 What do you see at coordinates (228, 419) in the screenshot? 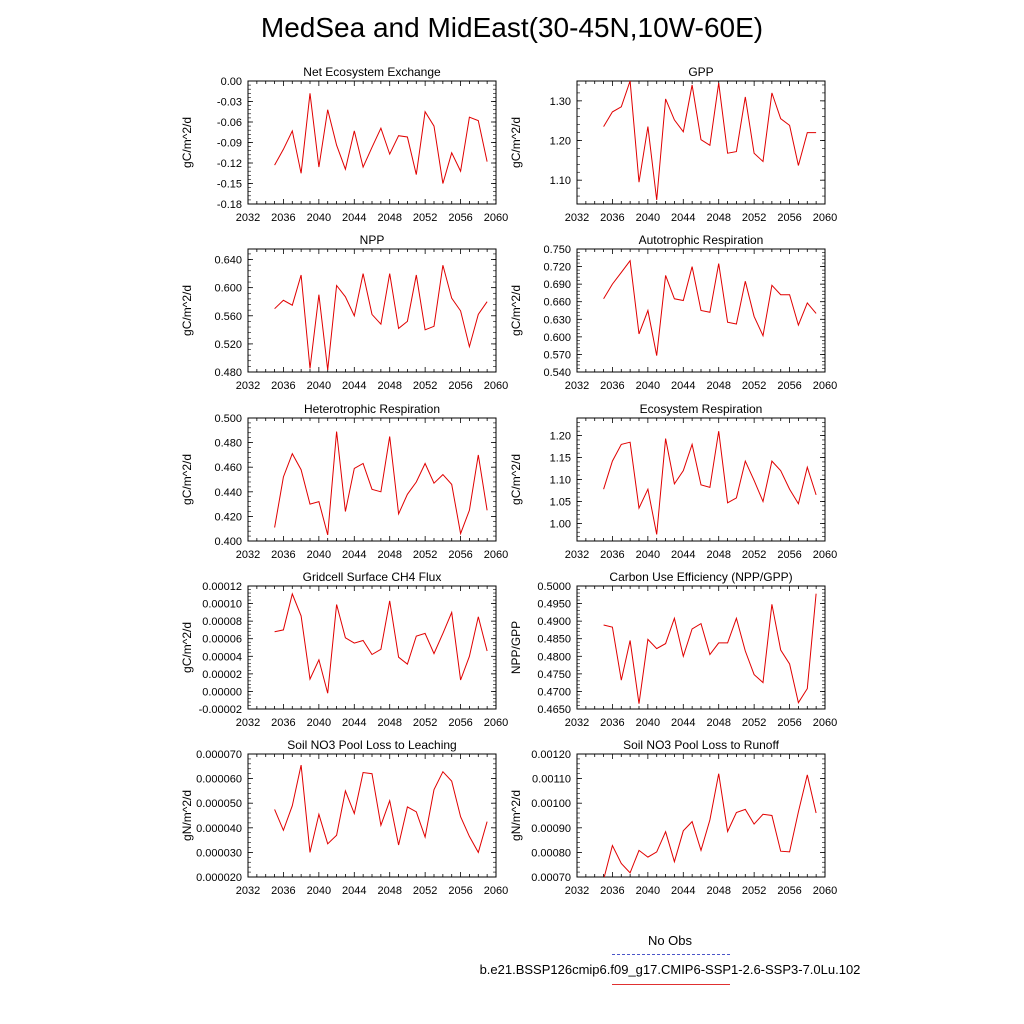
I see `y-tick-label: 0.500` at bounding box center [228, 419].